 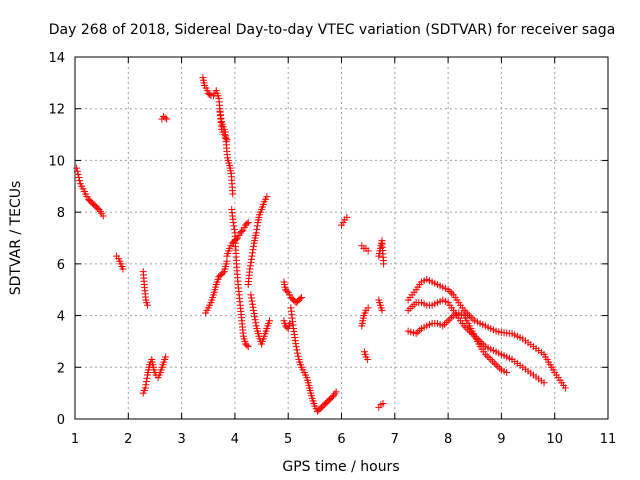 I want to click on y-tick-label: 0, so click(x=61, y=420).